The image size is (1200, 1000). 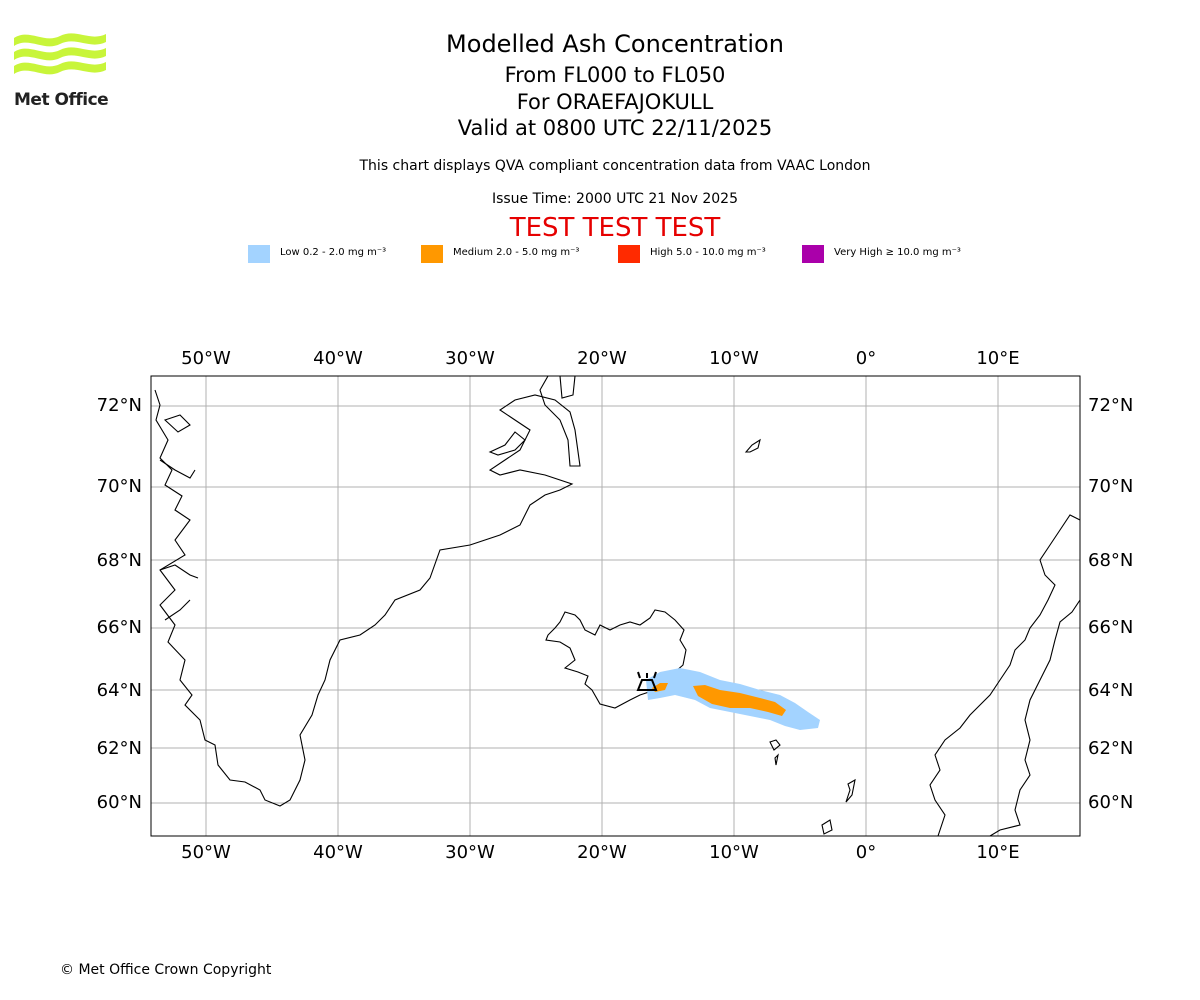 What do you see at coordinates (516, 252) in the screenshot?
I see `legend-label-medium: Medium 2.0 - 5.0 mg m⁻³` at bounding box center [516, 252].